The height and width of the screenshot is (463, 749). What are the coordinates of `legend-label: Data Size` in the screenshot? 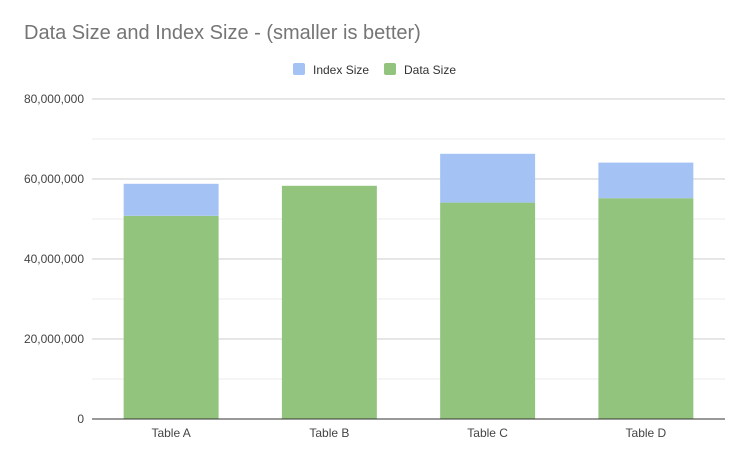 It's located at (430, 70).